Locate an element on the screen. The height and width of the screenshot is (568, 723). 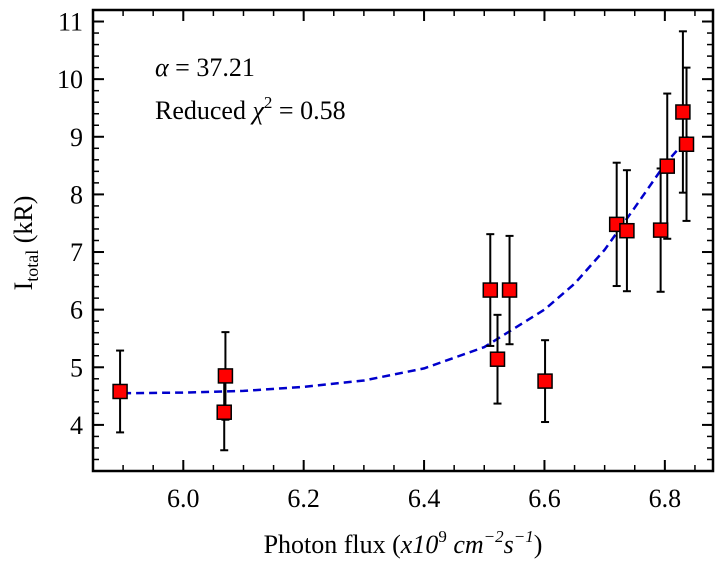
x-tick-label: 6.0 is located at coordinates (183, 498).